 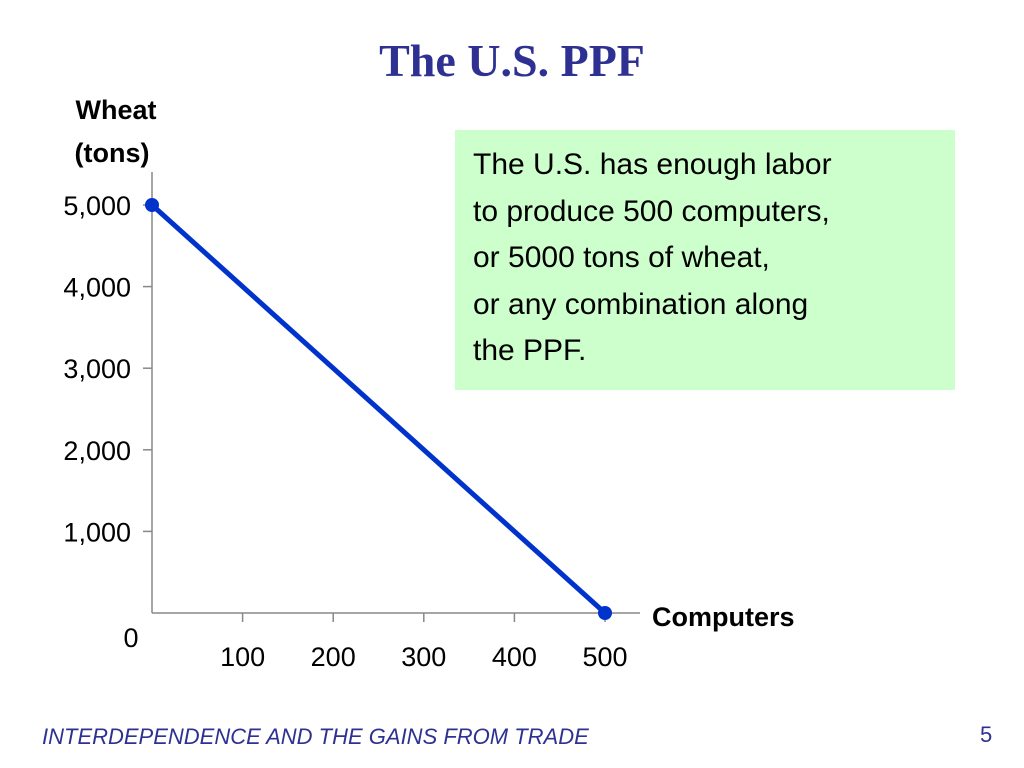 I want to click on y-tick-label: 4,000, so click(x=97, y=288).